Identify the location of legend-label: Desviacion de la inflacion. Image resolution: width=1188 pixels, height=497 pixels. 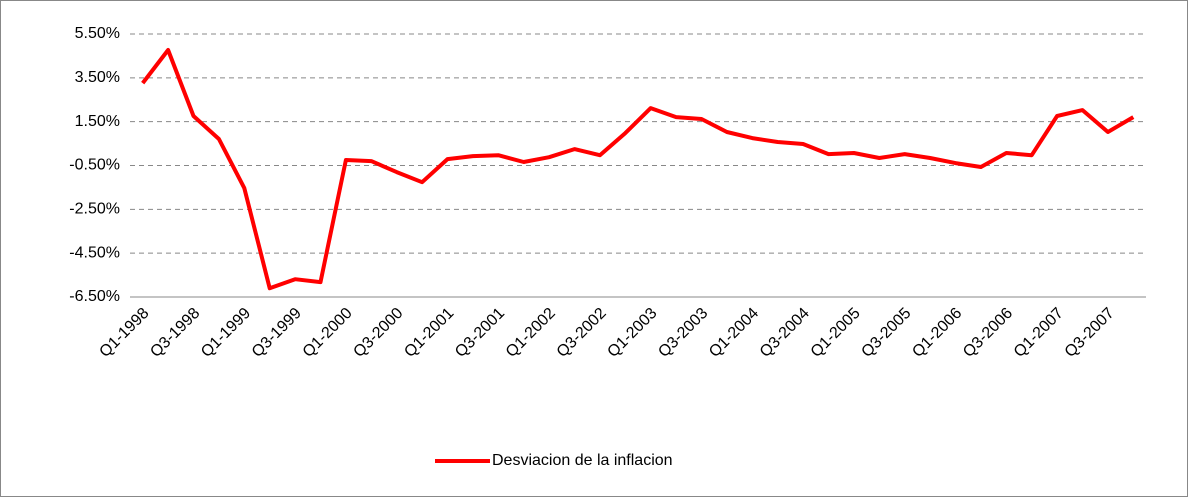
(582, 460).